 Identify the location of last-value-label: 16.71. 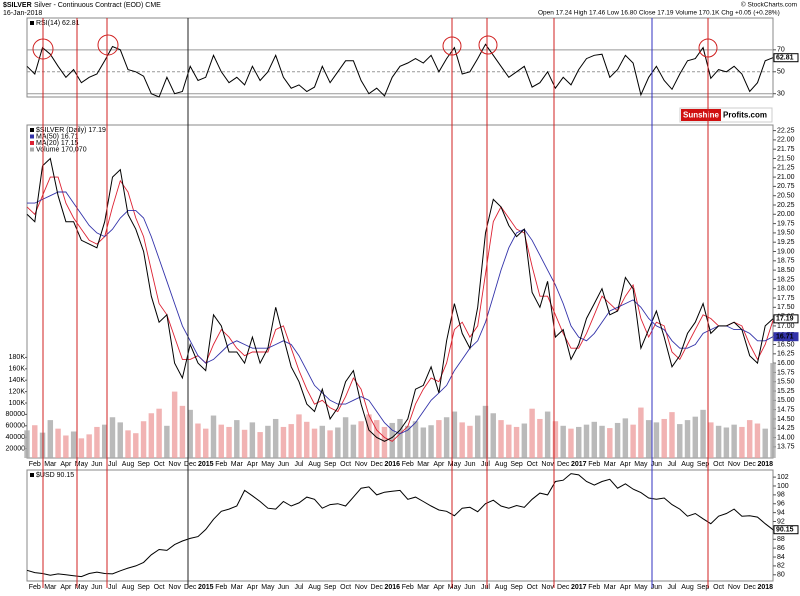
(785, 337).